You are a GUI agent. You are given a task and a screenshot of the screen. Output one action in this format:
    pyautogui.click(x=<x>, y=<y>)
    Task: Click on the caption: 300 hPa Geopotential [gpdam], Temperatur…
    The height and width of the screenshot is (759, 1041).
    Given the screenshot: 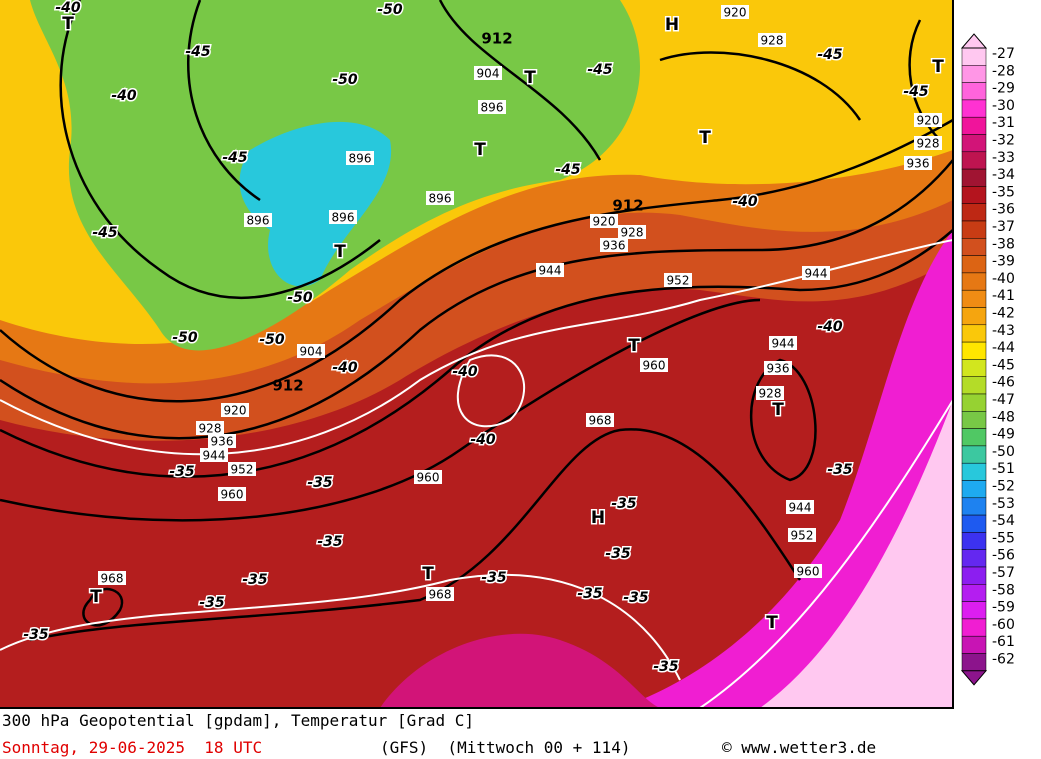 What is the action you would take?
    pyautogui.click(x=238, y=720)
    